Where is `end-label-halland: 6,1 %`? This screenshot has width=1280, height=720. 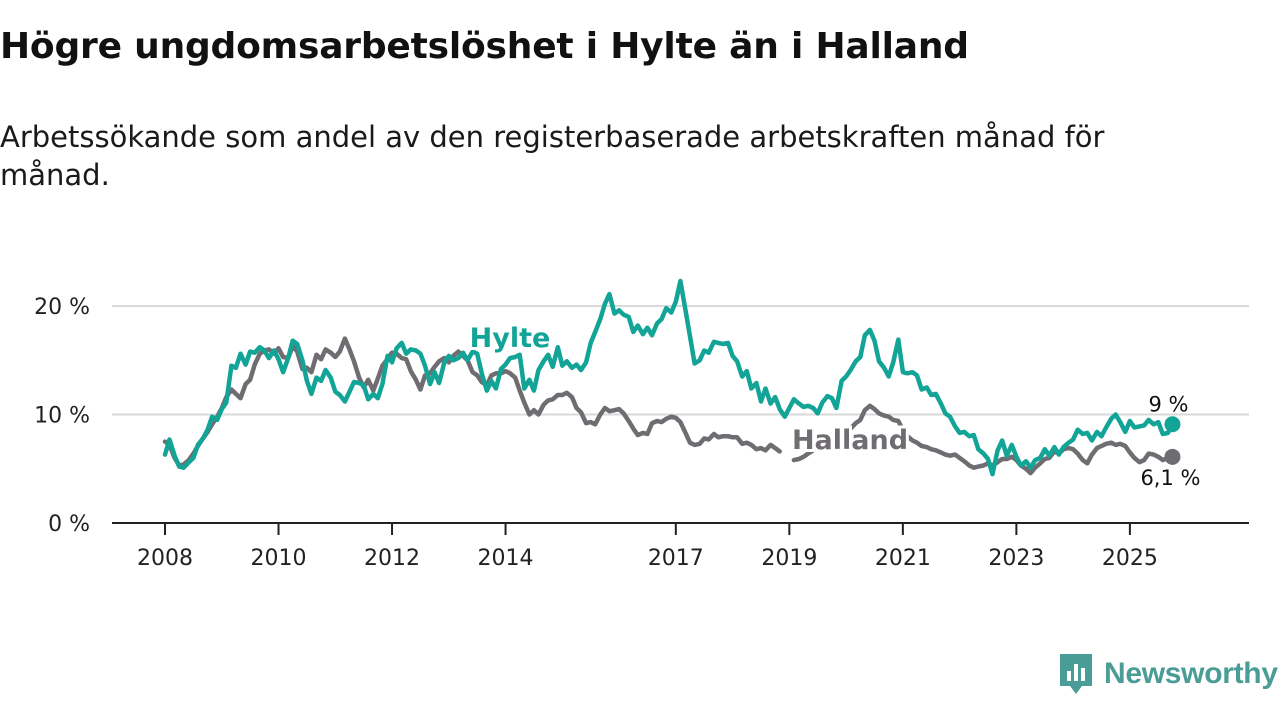 end-label-halland: 6,1 % is located at coordinates (1170, 478).